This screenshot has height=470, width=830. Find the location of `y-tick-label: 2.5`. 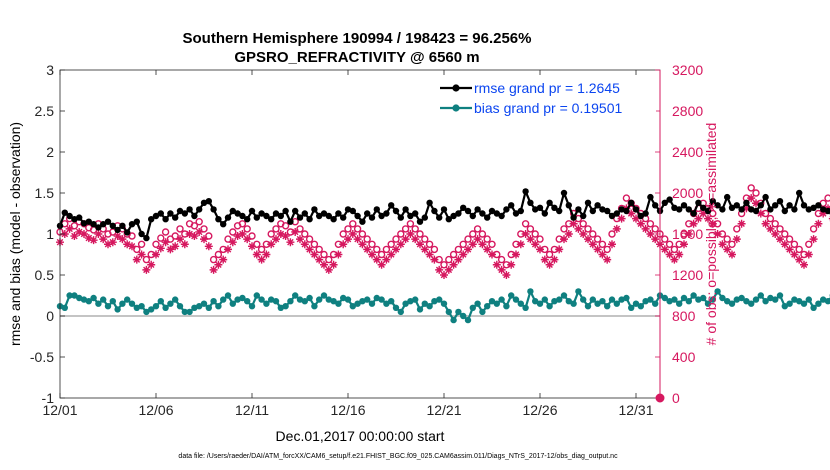

y-tick-label: 2.5 is located at coordinates (45, 111).